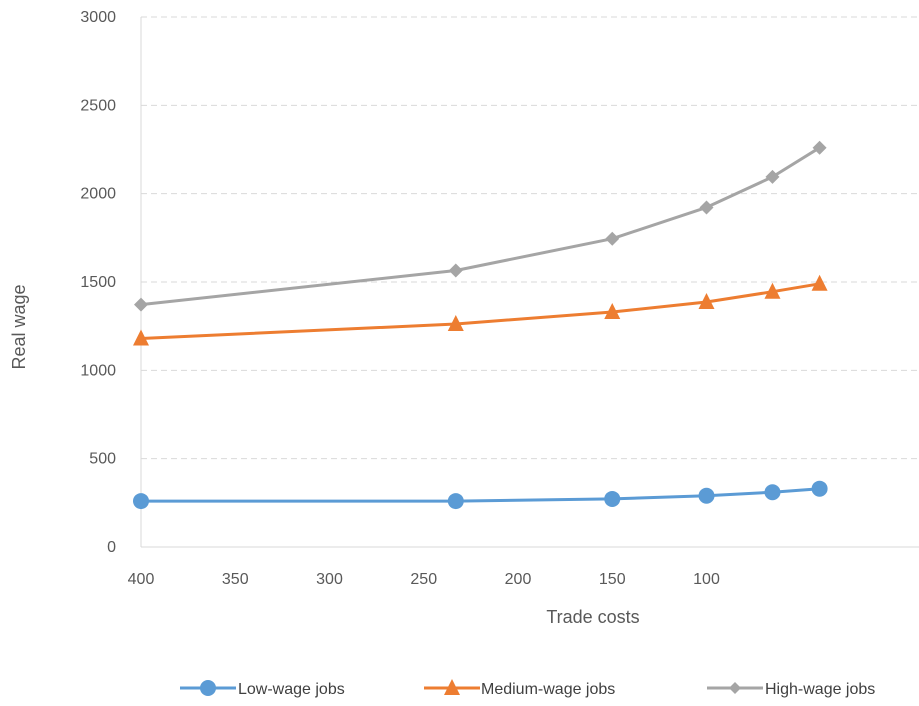 The height and width of the screenshot is (706, 919). Describe the element at coordinates (329, 579) in the screenshot. I see `x-tick-label: 300` at that location.